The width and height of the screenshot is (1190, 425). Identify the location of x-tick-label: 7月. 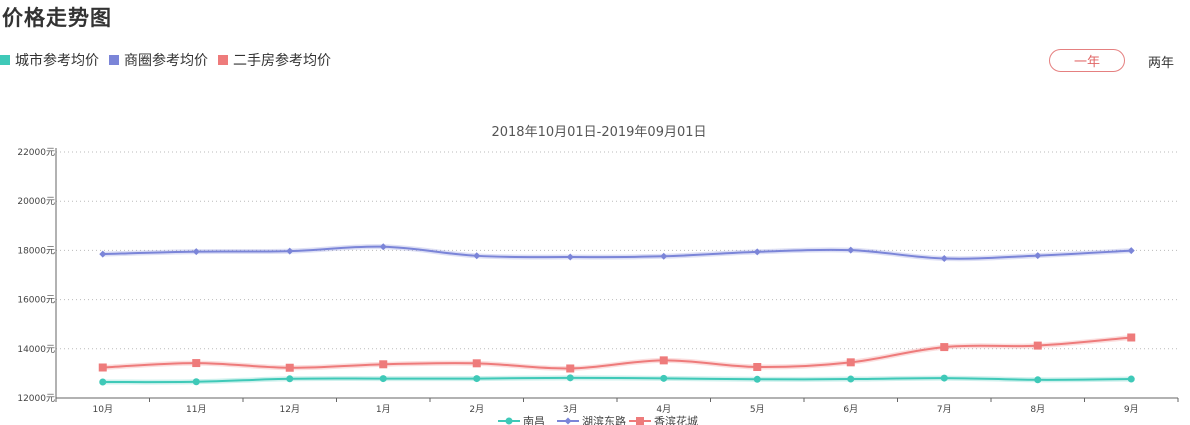
(944, 409).